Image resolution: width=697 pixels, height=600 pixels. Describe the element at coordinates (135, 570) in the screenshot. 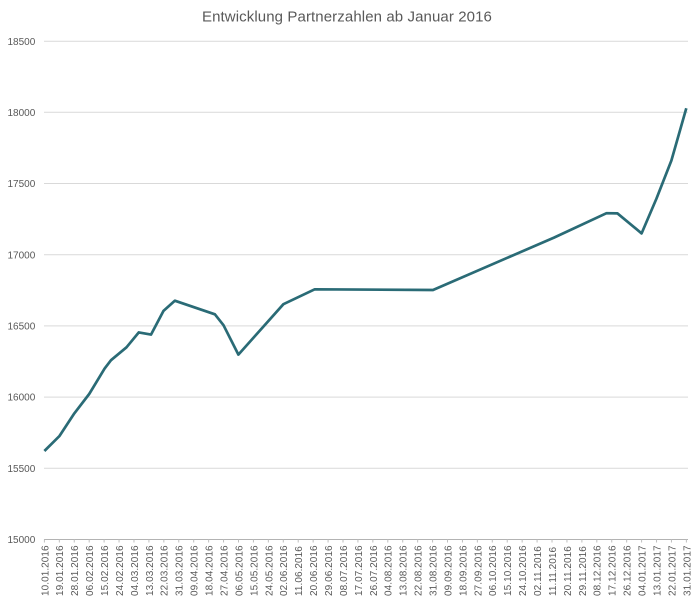

I see `svg-text: 04.03.2016` at that location.